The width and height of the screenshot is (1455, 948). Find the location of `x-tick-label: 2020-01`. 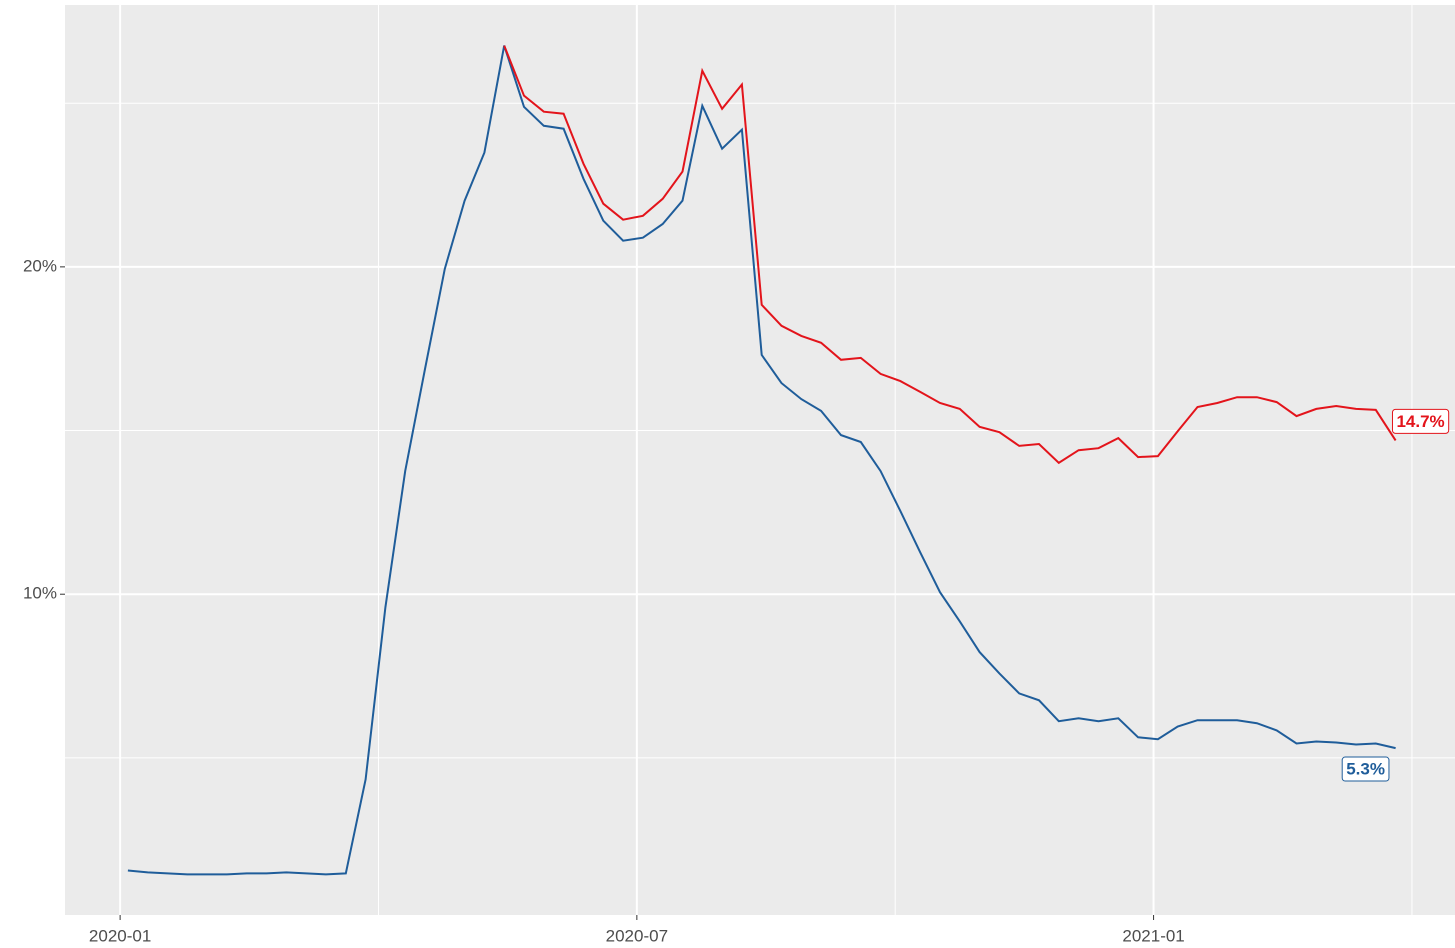

x-tick-label: 2020-01 is located at coordinates (120, 935).